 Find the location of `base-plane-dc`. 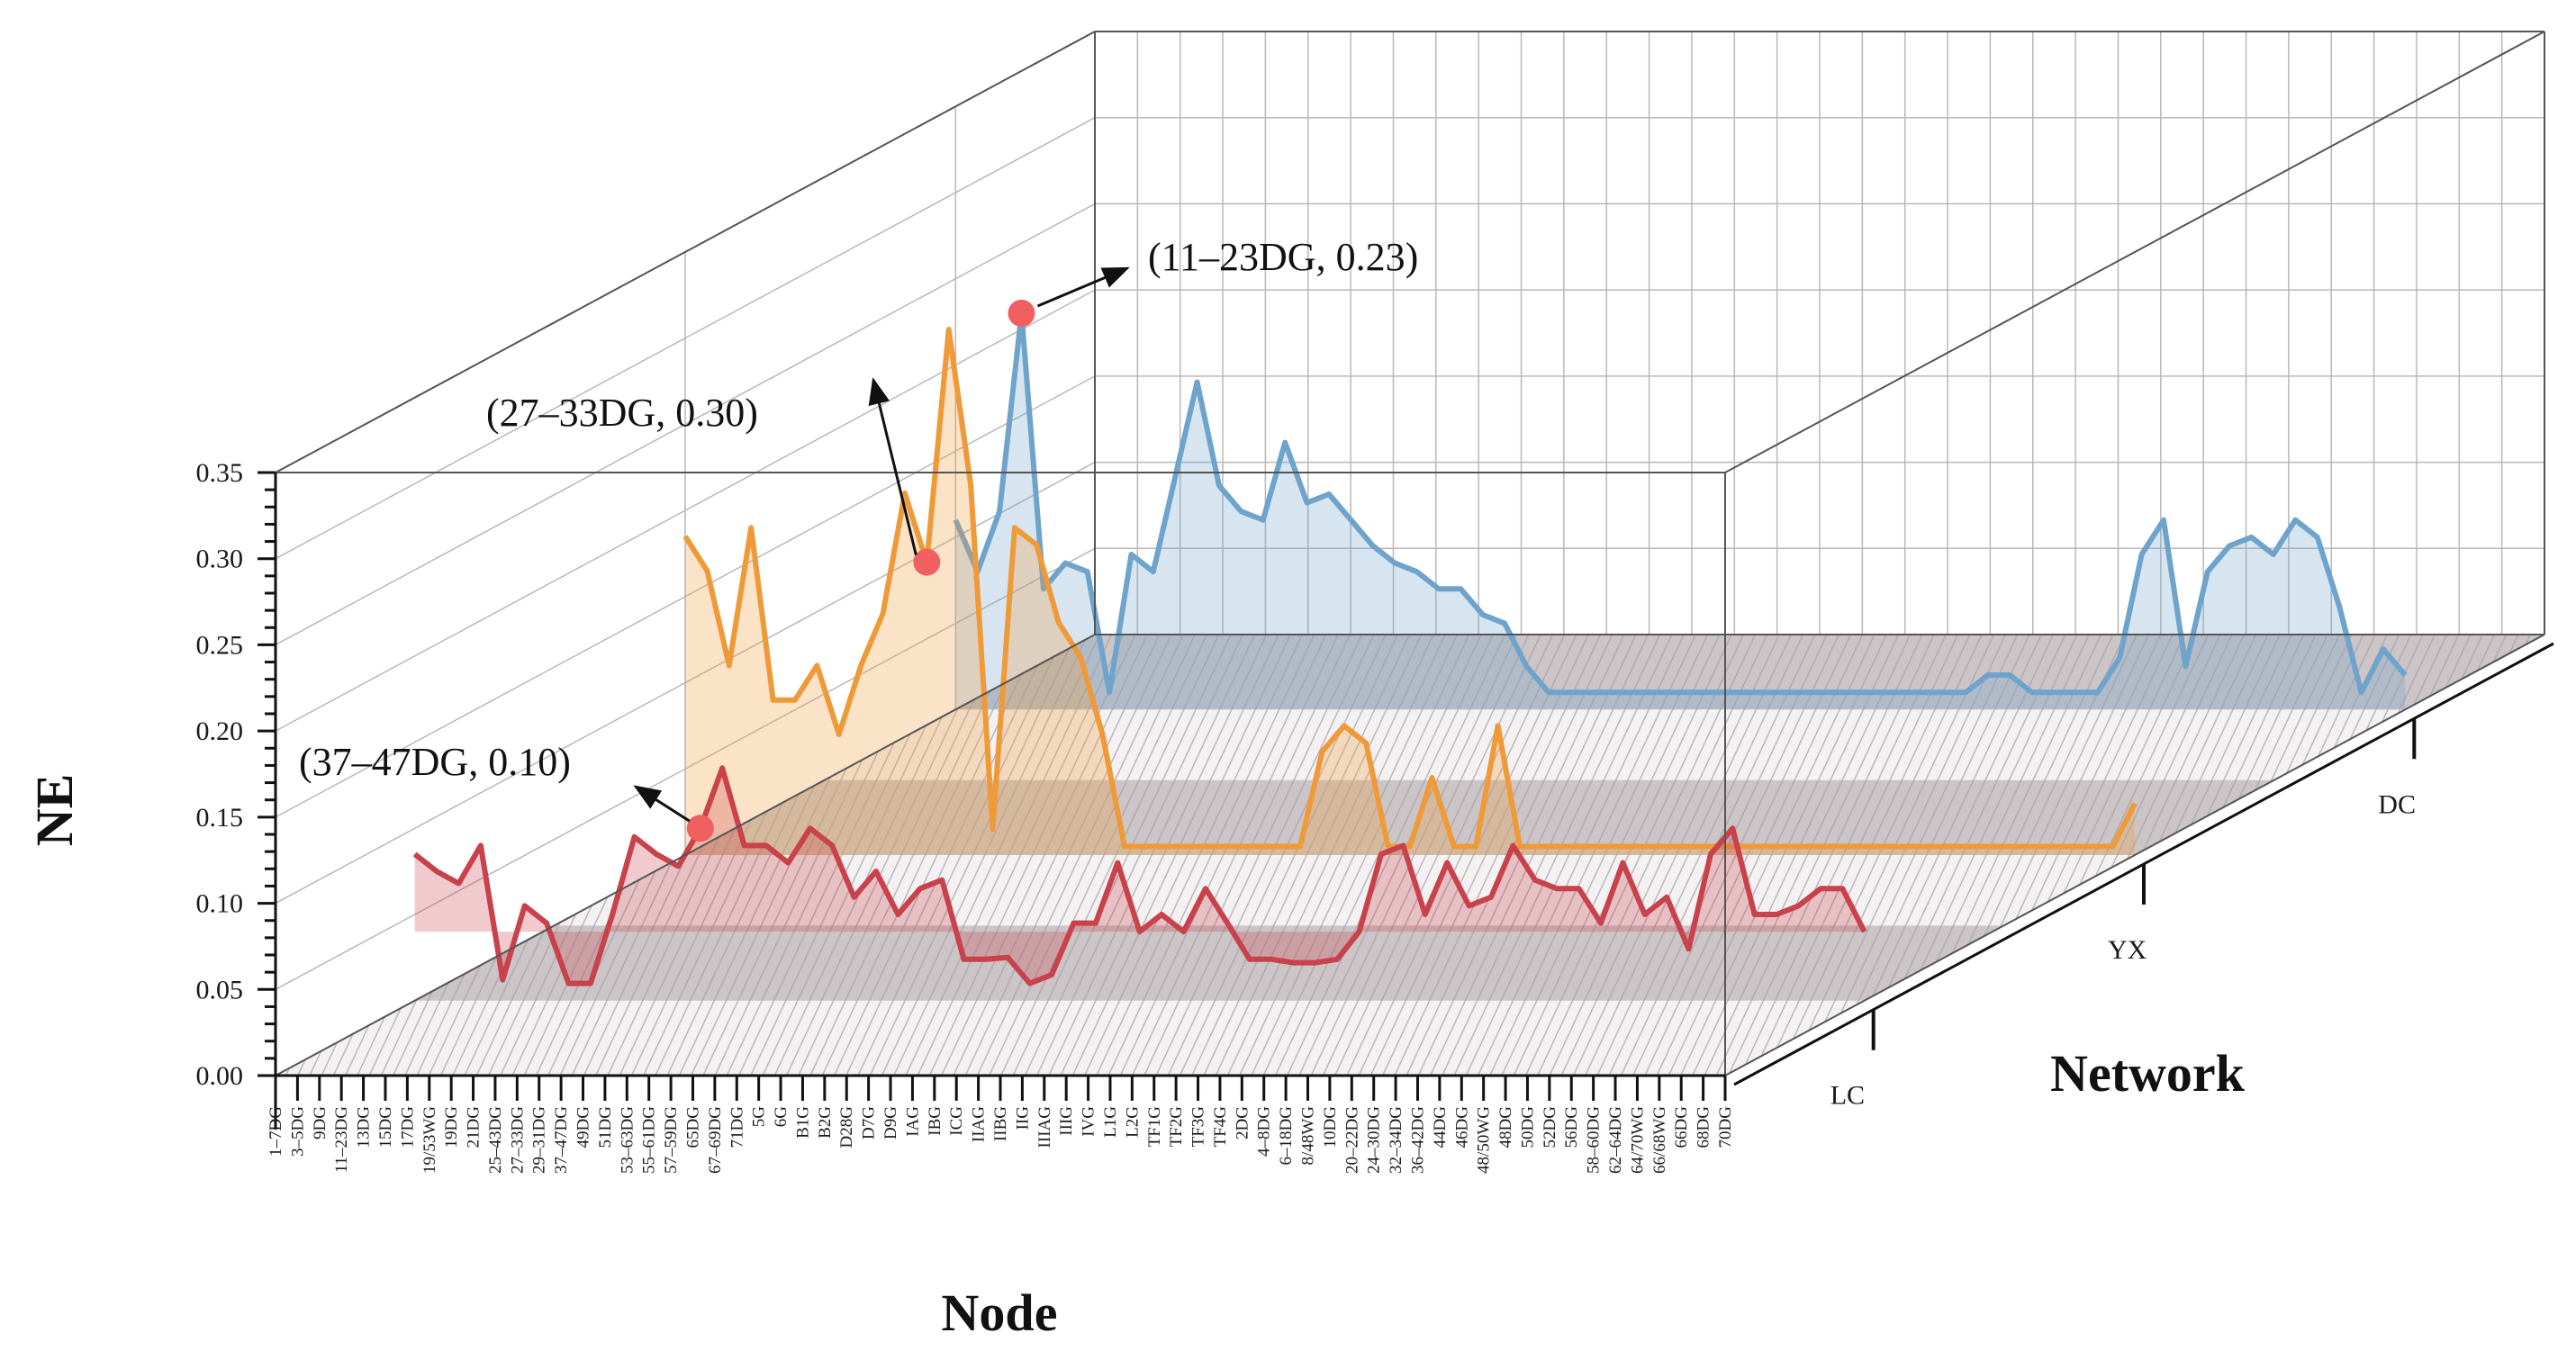

base-plane-dc is located at coordinates (1749, 672).